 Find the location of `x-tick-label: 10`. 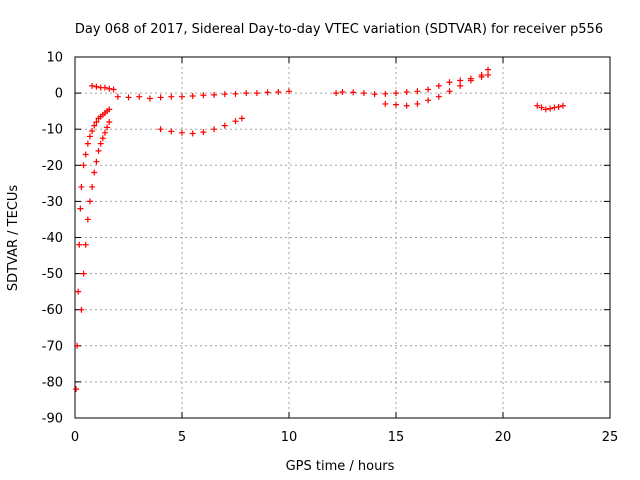

x-tick-label: 10 is located at coordinates (289, 437).